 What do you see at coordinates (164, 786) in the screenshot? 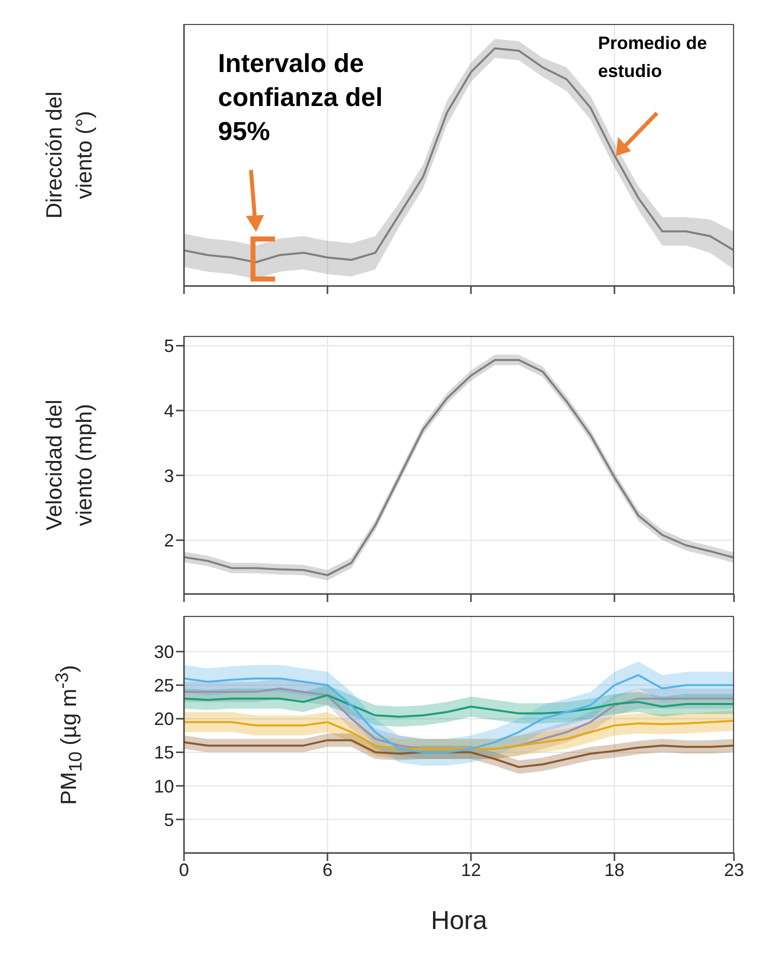
I see `y-tick-label: 10` at bounding box center [164, 786].